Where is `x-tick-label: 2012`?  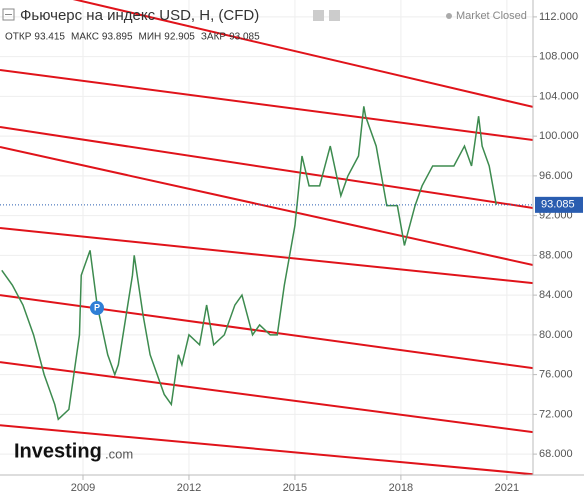
x-tick-label: 2012 is located at coordinates (189, 488).